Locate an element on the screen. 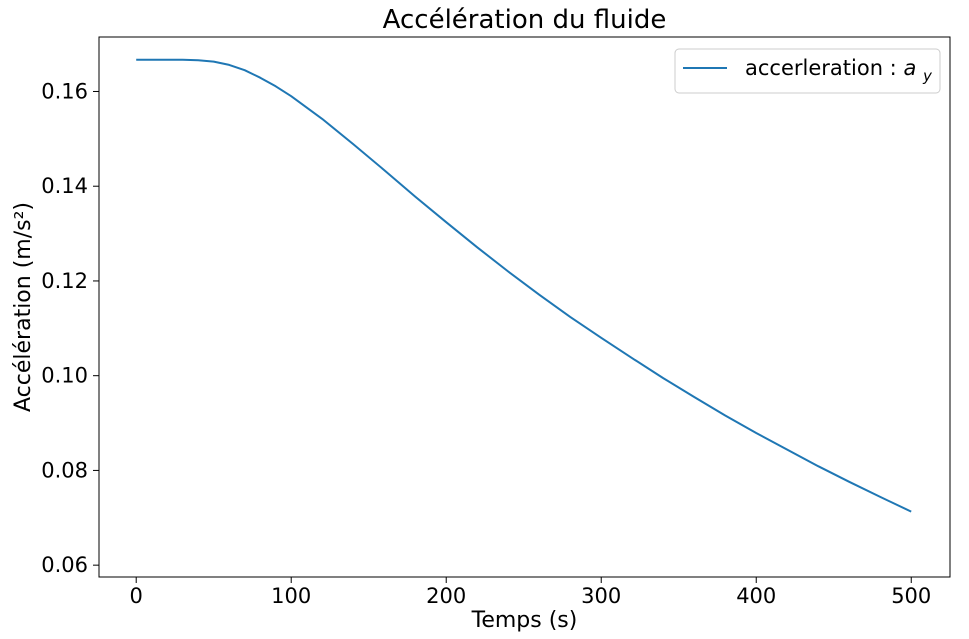 Image resolution: width=969 pixels, height=639 pixels. y-tick-label: 0.06 is located at coordinates (64, 565).